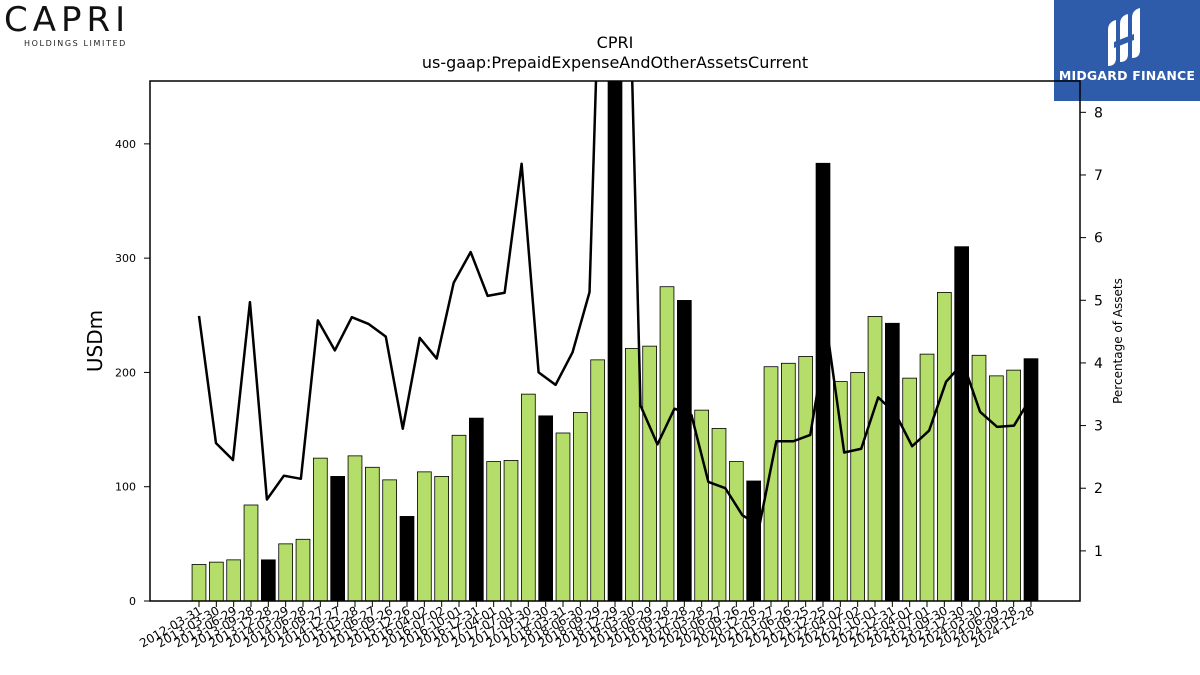 Image resolution: width=1200 pixels, height=675 pixels. Describe the element at coordinates (1091, 332) in the screenshot. I see `right-axis: 1 2 3 4 5 6 7 8` at that location.